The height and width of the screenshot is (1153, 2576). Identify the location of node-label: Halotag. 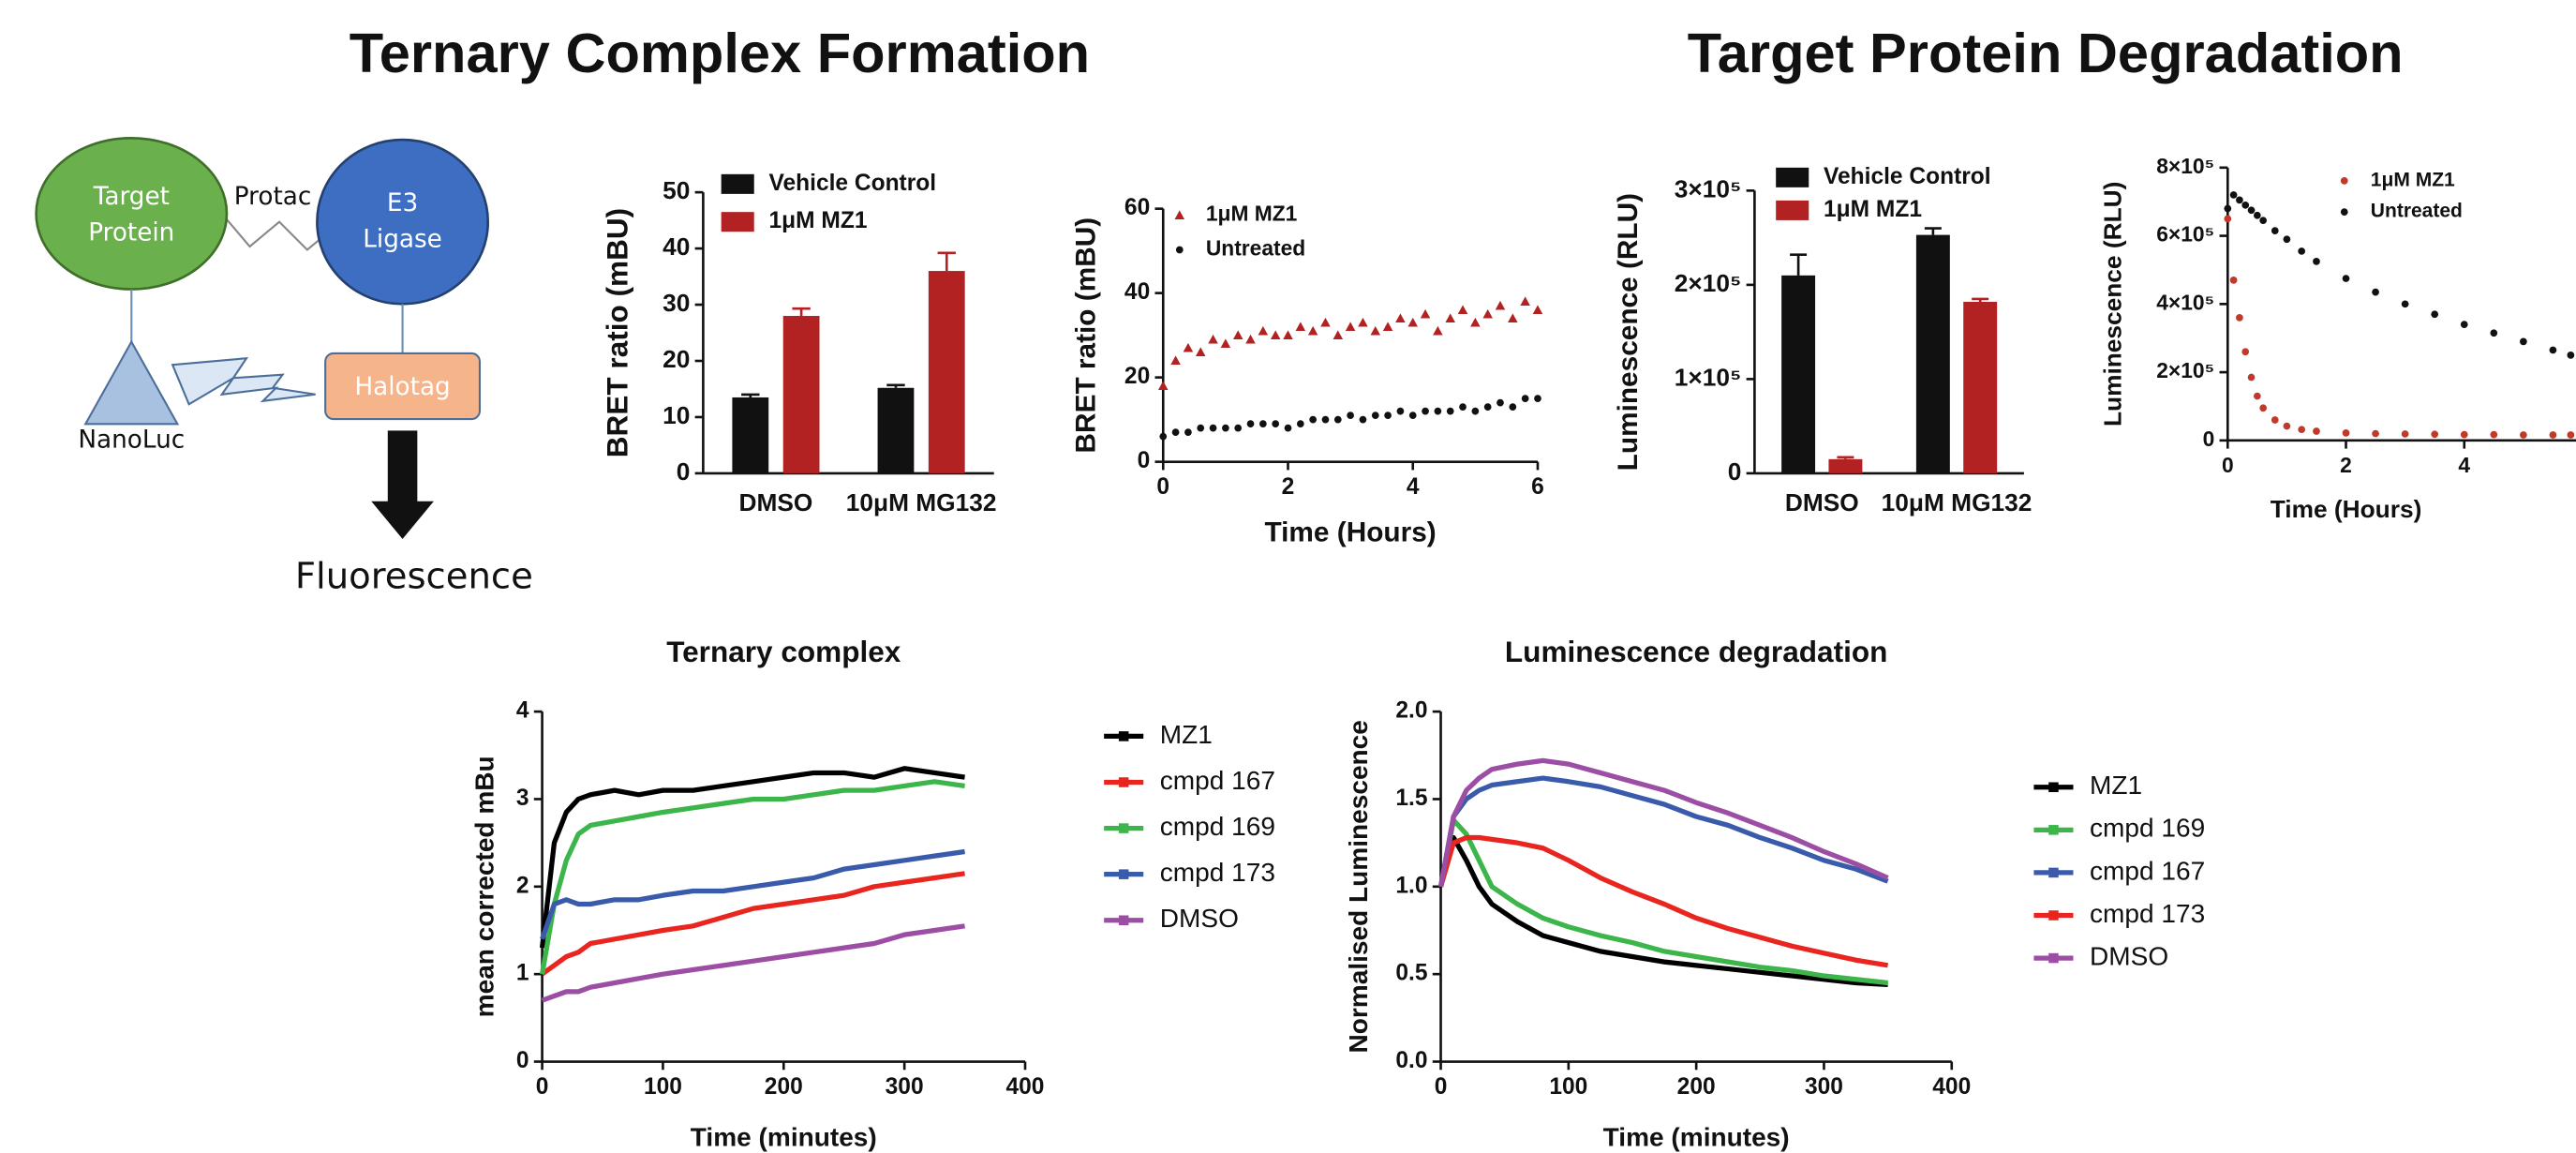
(402, 387).